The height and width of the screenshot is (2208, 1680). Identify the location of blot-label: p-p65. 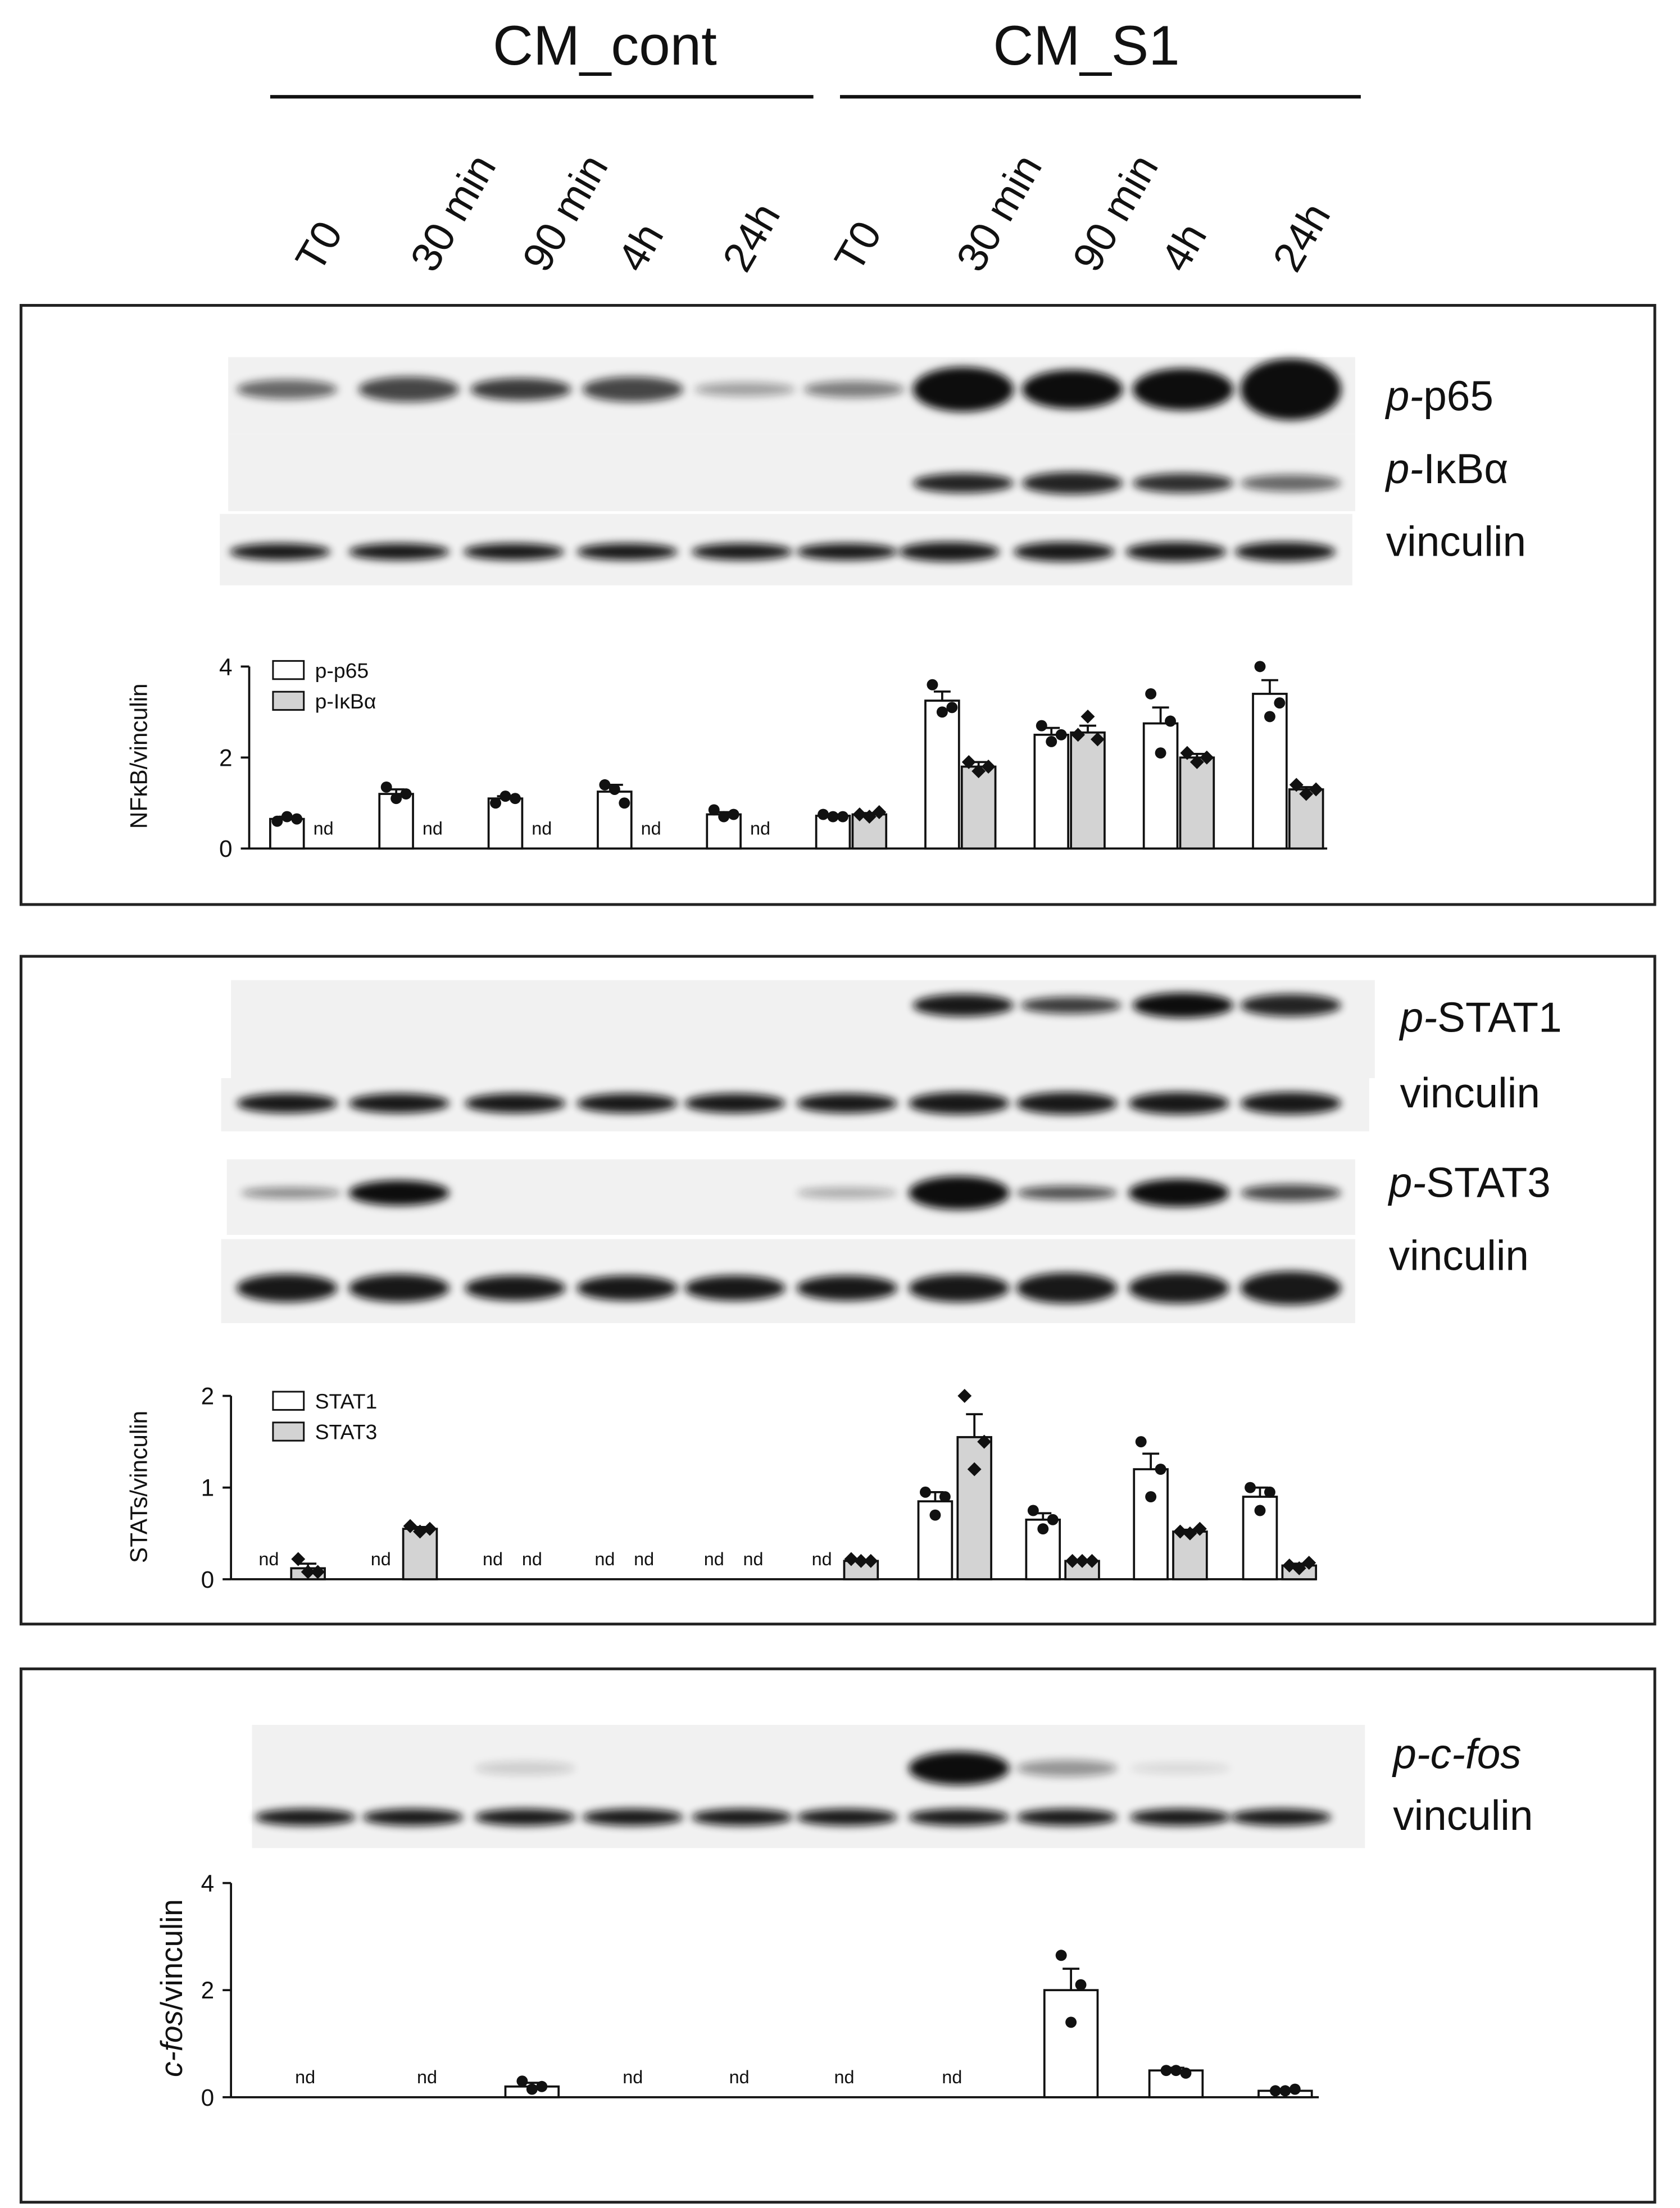
(1439, 396).